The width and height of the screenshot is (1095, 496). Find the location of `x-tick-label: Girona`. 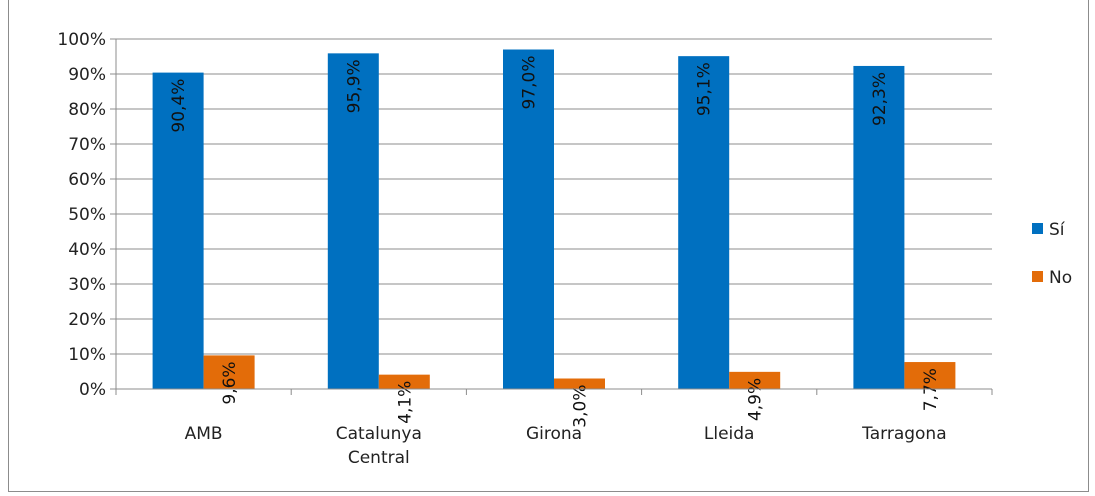

x-tick-label: Girona is located at coordinates (554, 434).